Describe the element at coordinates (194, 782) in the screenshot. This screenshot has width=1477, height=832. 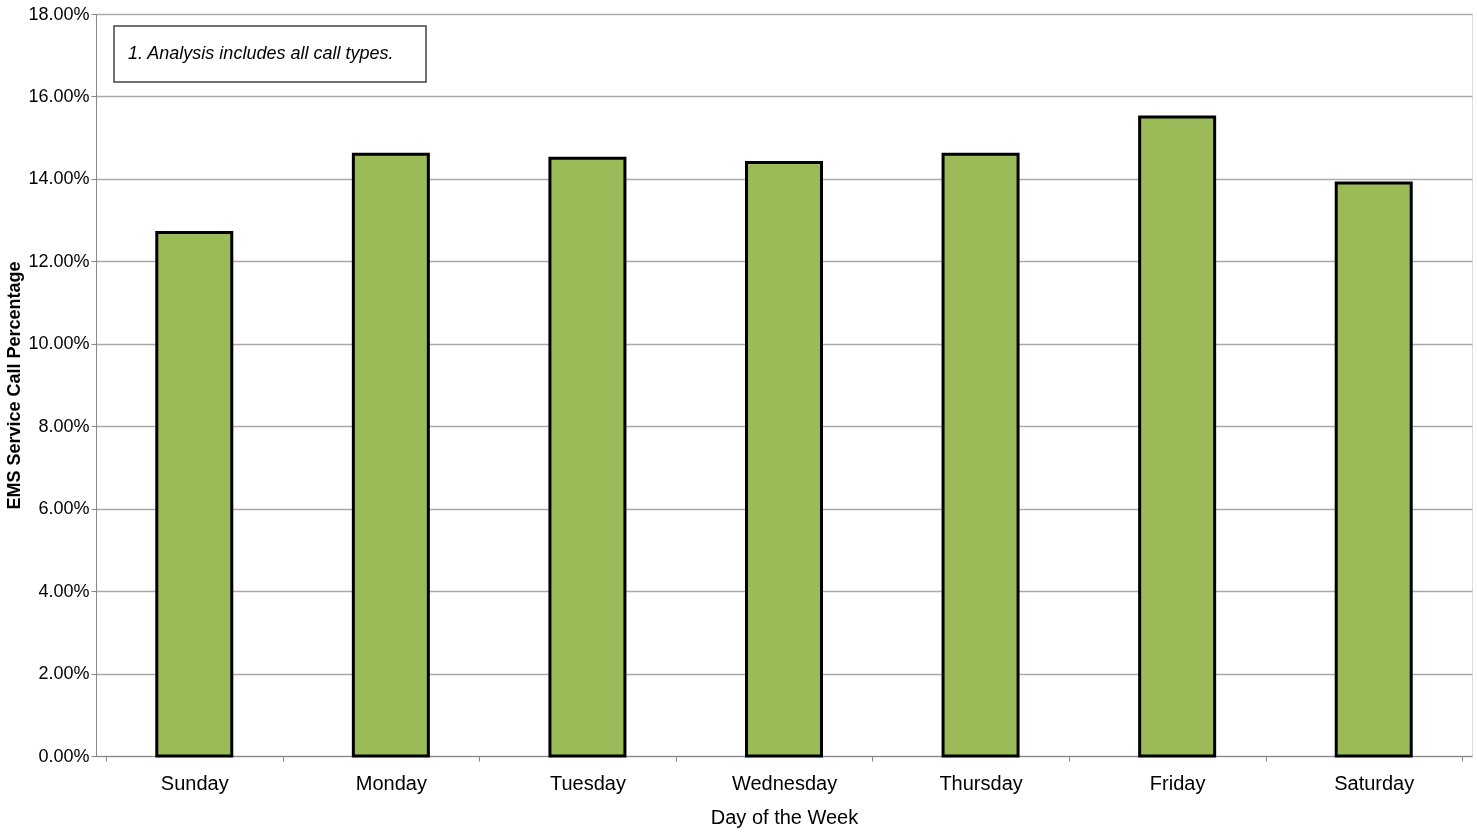
I see `x-tick-label: Sunday` at that location.